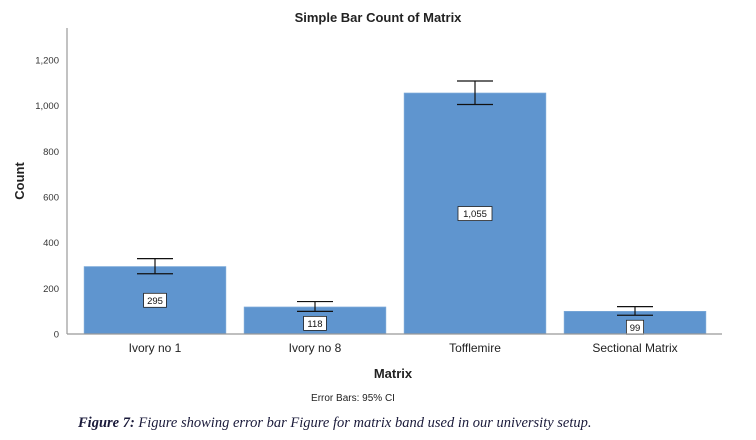  Describe the element at coordinates (475, 348) in the screenshot. I see `x-tick-label: Tofflemire` at that location.